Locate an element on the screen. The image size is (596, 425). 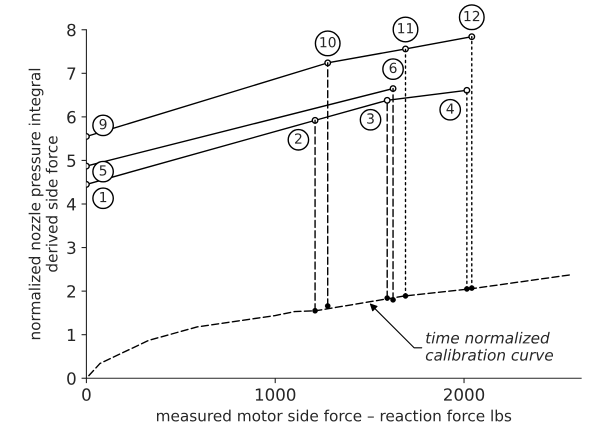
y-tick-label: 8 is located at coordinates (71, 30).